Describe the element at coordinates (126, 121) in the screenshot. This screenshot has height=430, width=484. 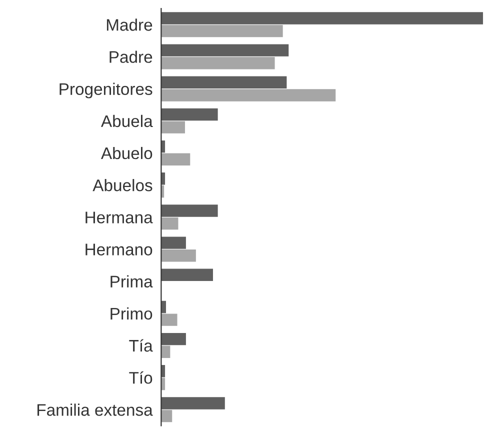
I see `y-tick-label: Abuela` at that location.